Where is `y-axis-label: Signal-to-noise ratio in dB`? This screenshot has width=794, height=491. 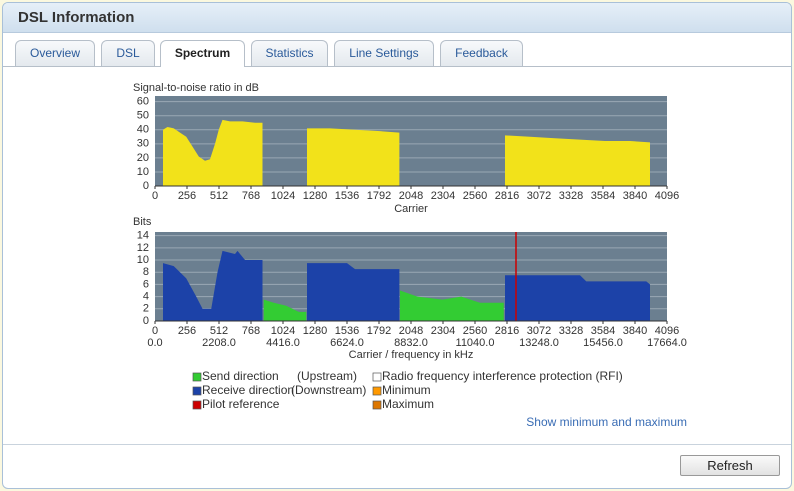
y-axis-label: Signal-to-noise ratio in dB is located at coordinates (196, 88).